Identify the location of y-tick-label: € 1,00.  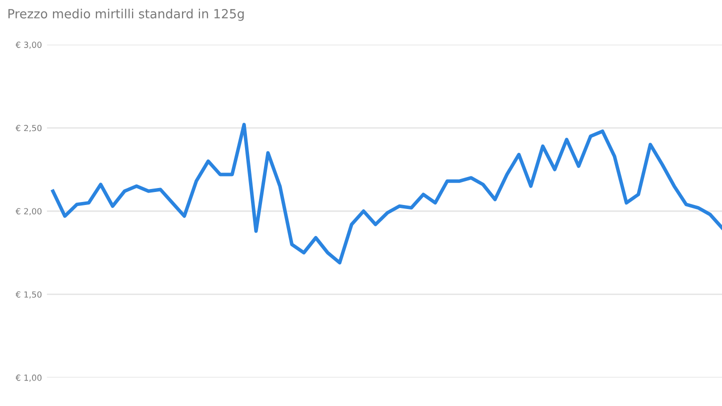
(29, 378).